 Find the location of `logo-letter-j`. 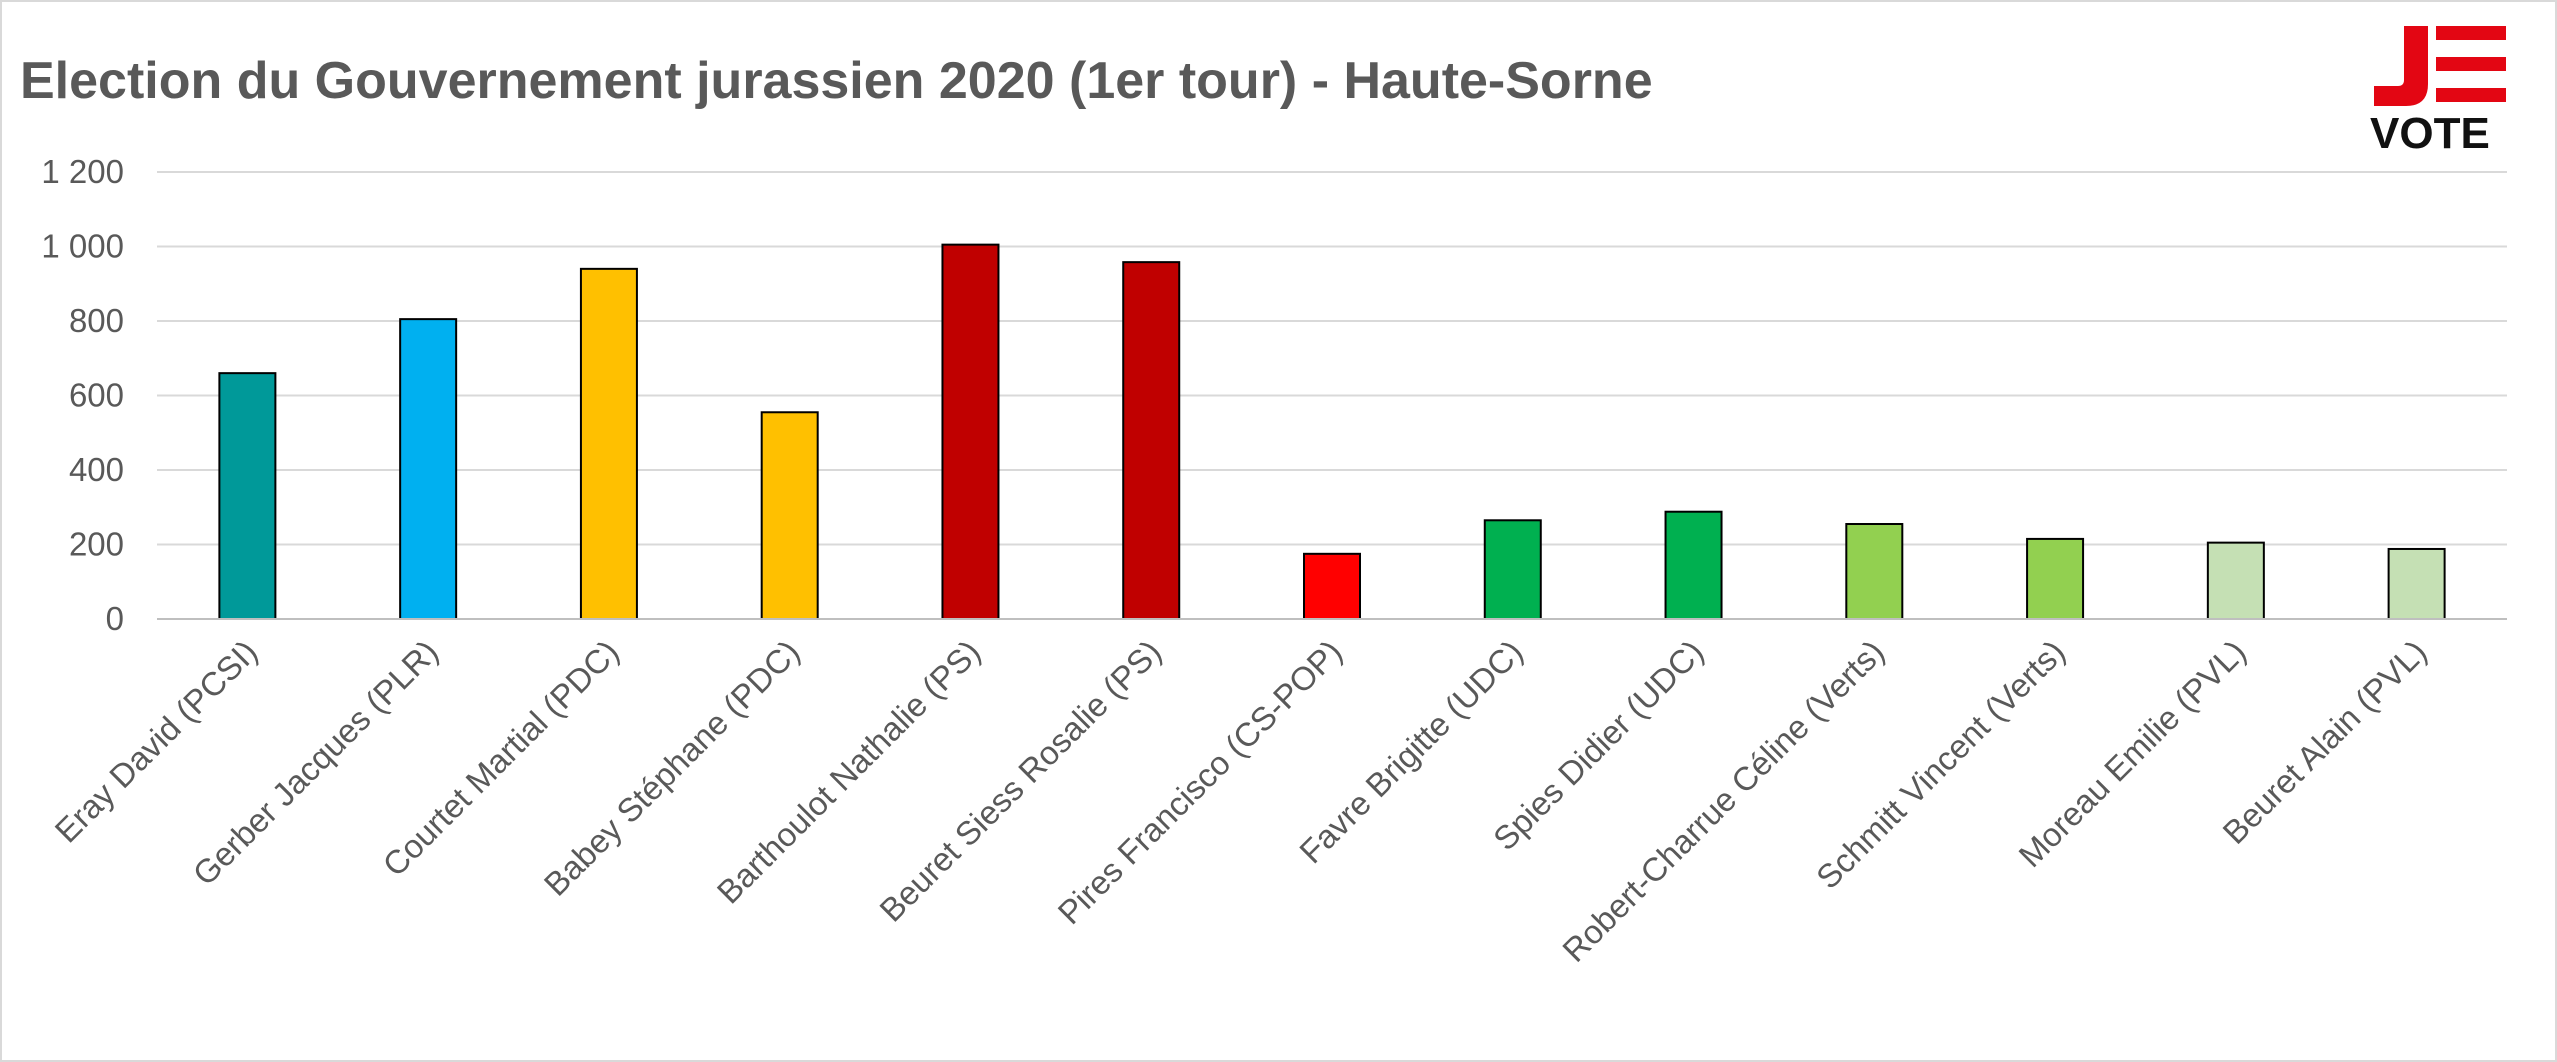

logo-letter-j is located at coordinates (2401, 66).